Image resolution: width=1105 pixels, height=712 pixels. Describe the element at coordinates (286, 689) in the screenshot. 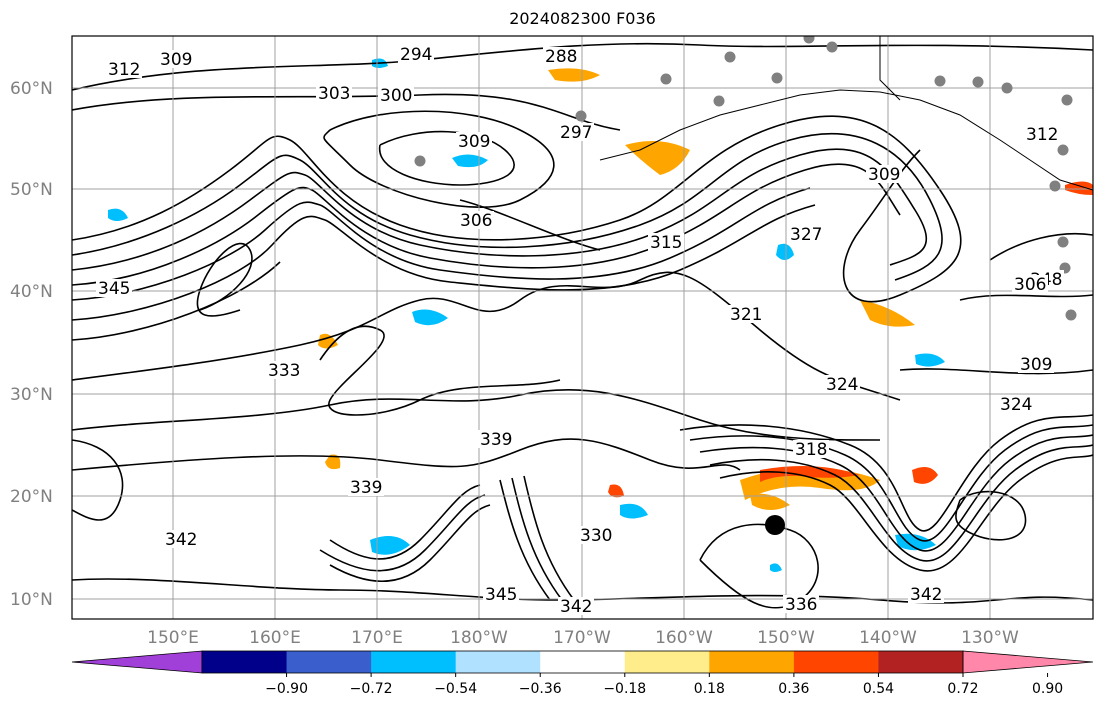

I see `colorbar-tick-label: −0.90` at that location.